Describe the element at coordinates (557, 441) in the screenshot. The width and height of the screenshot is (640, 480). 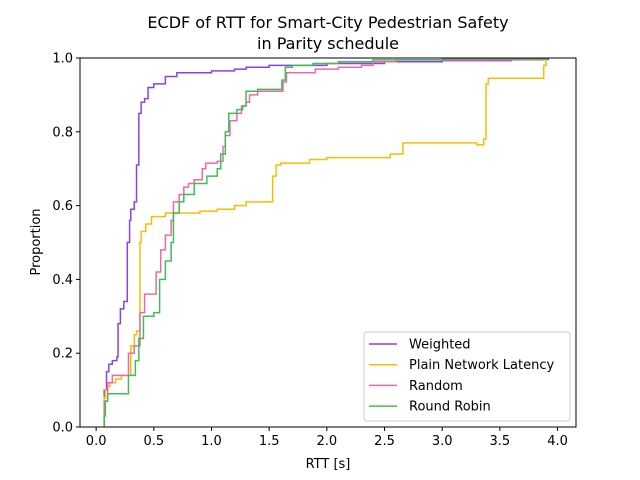
I see `x-tick-label: 4.0` at that location.